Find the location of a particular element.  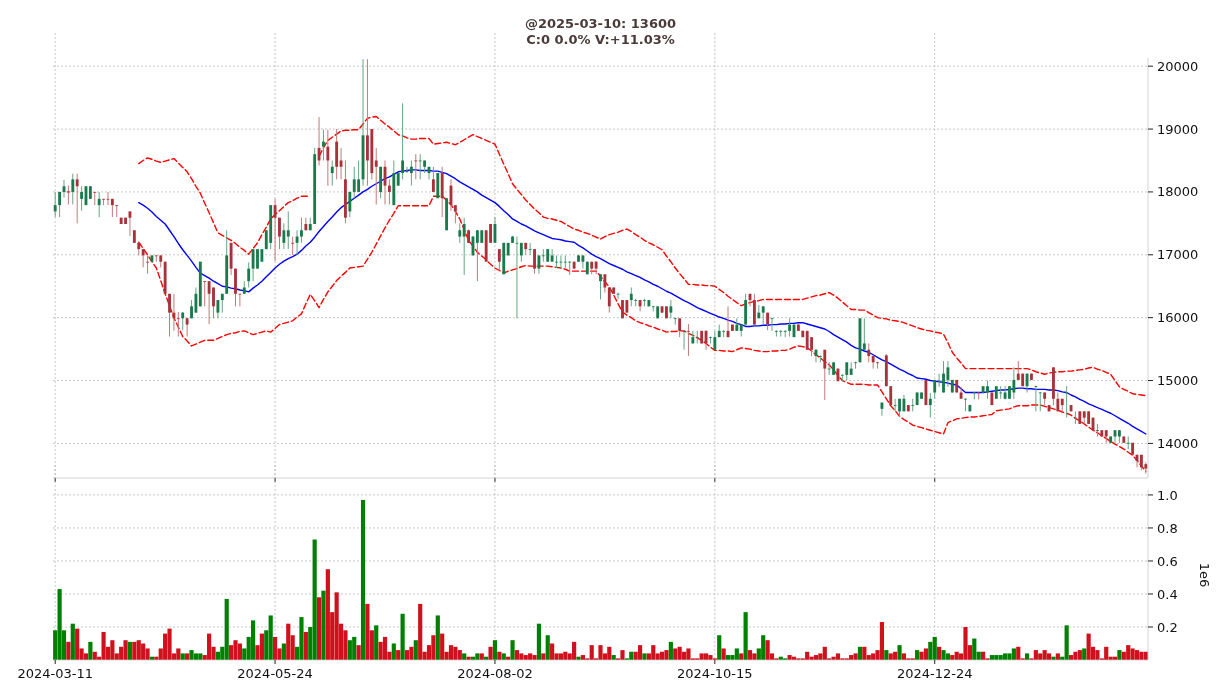

x-tick-label: 2024-08-02 is located at coordinates (495, 673).